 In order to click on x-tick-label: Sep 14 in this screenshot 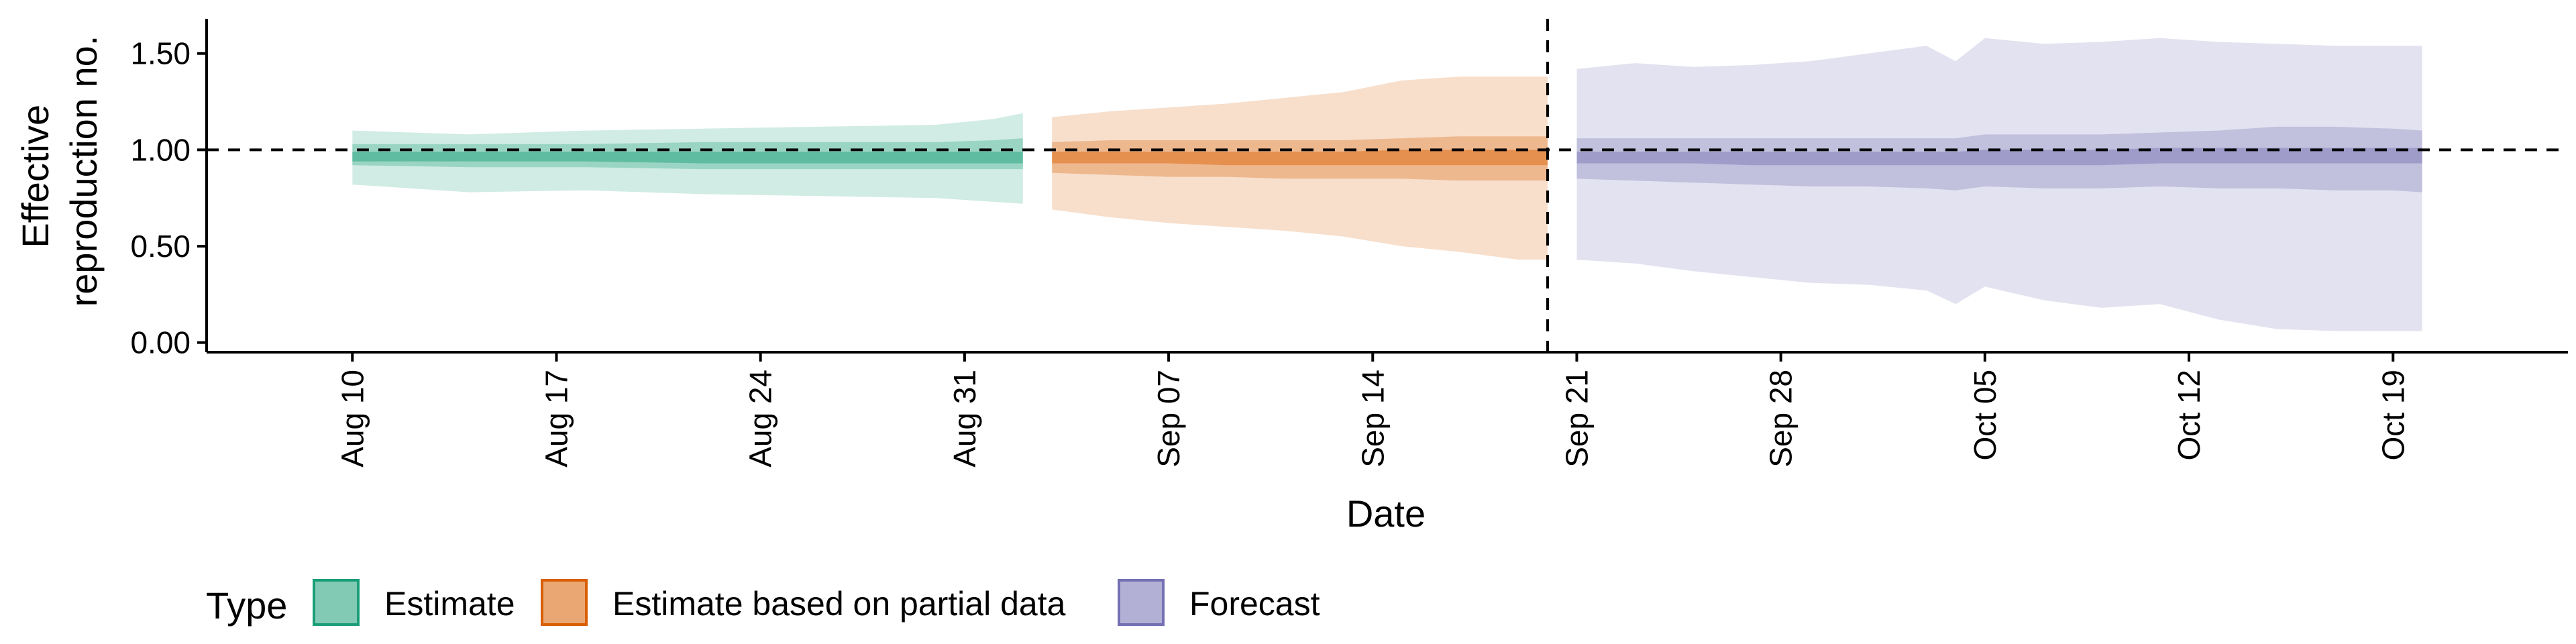, I will do `click(1372, 419)`.